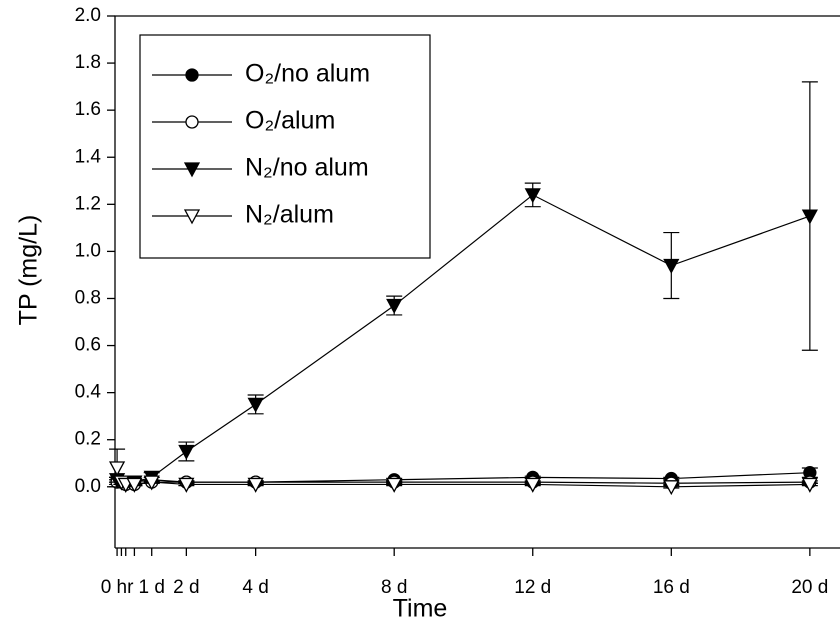 Image resolution: width=840 pixels, height=630 pixels. Describe the element at coordinates (671, 587) in the screenshot. I see `x-tick-label: 16 d` at that location.